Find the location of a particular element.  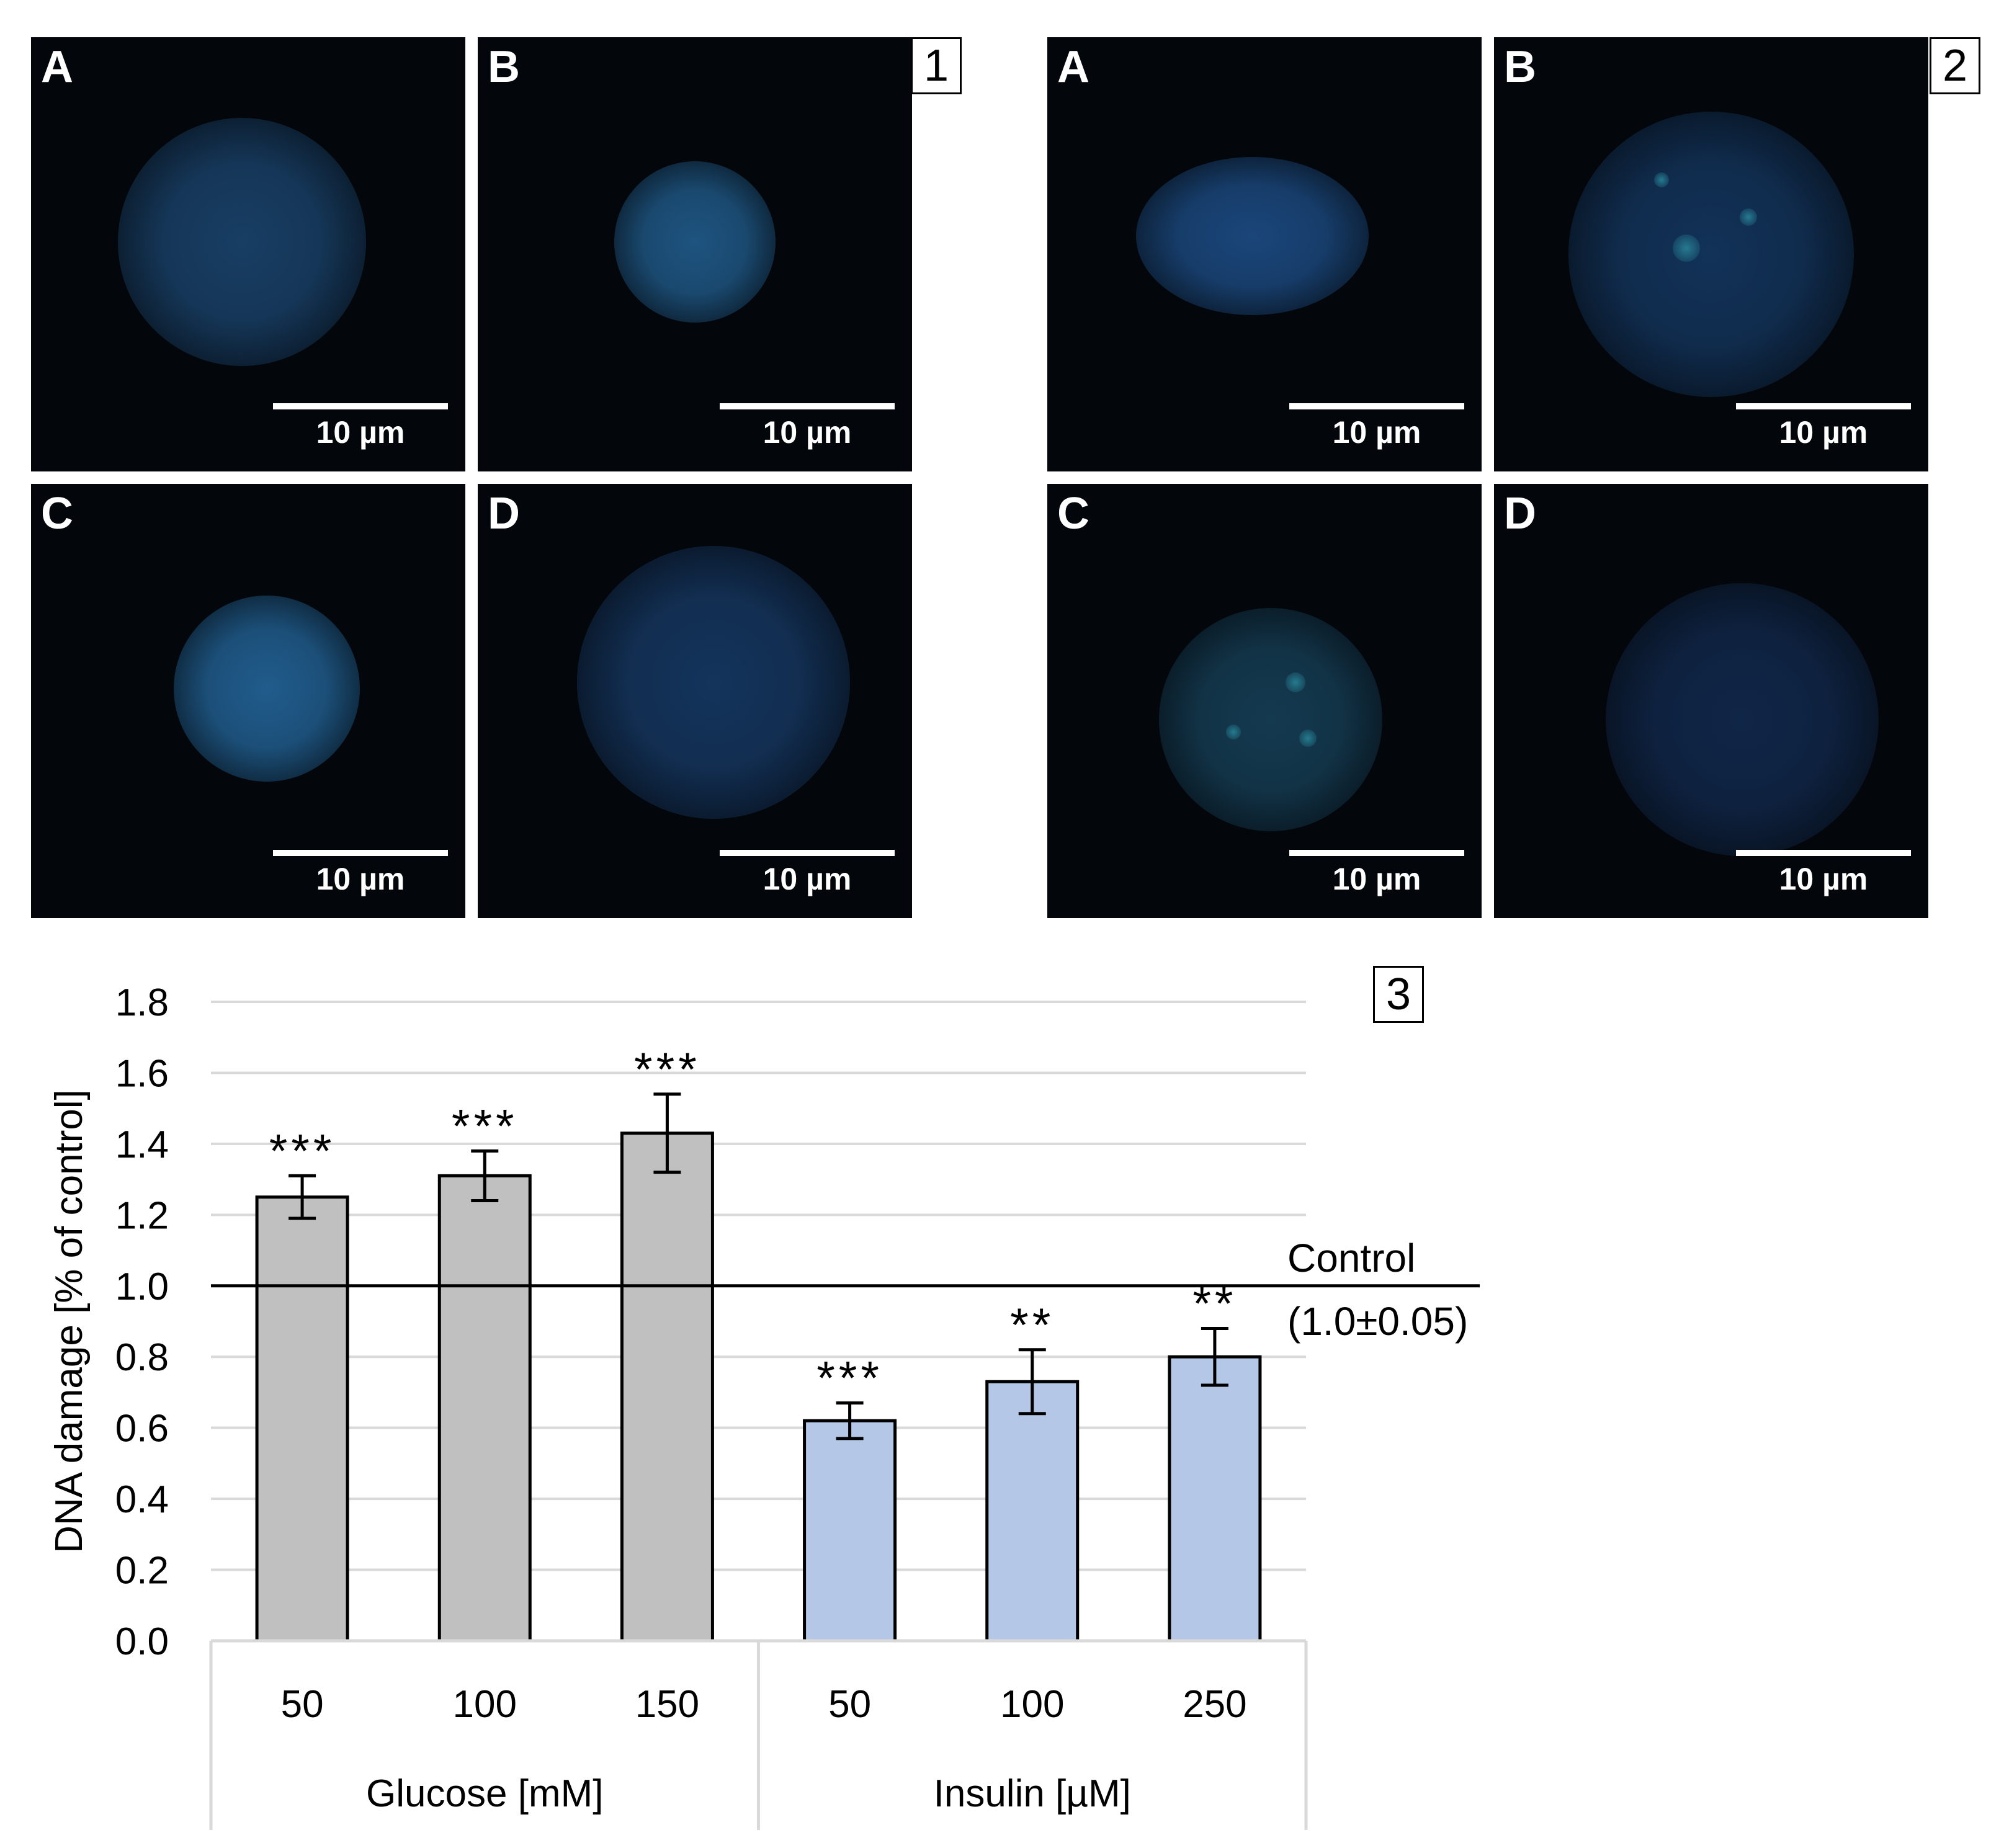

control-label: Control is located at coordinates (1351, 1258).